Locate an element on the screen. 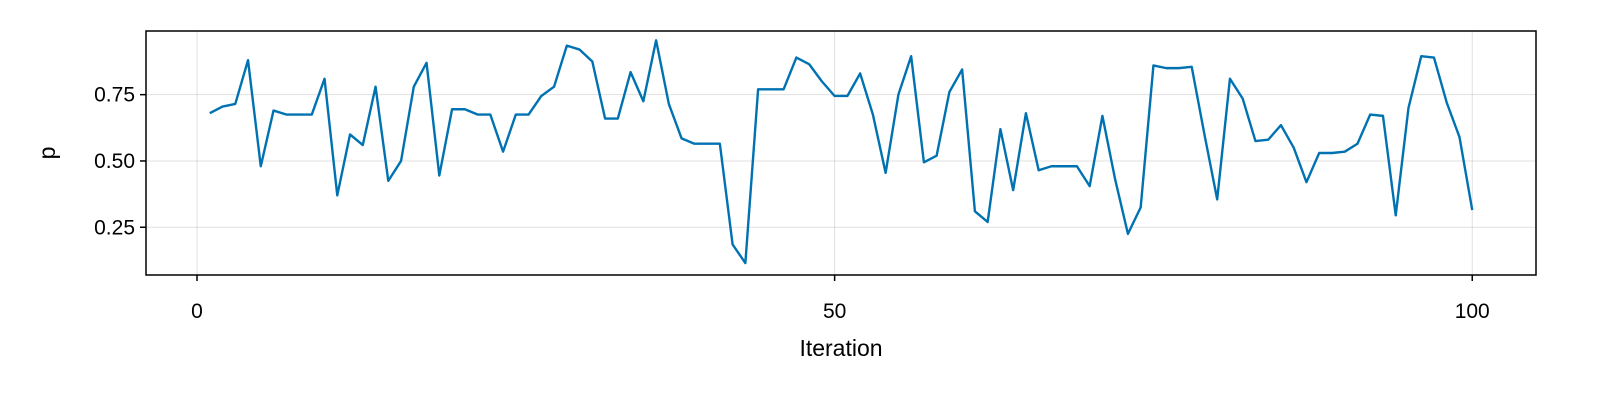 This screenshot has height=400, width=1600. x-axis-ticks: 0 50 100 is located at coordinates (840, 299).